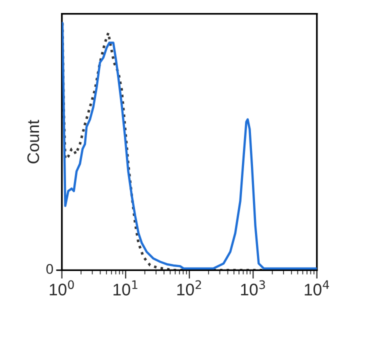  I want to click on text: 0, so click(49, 269).